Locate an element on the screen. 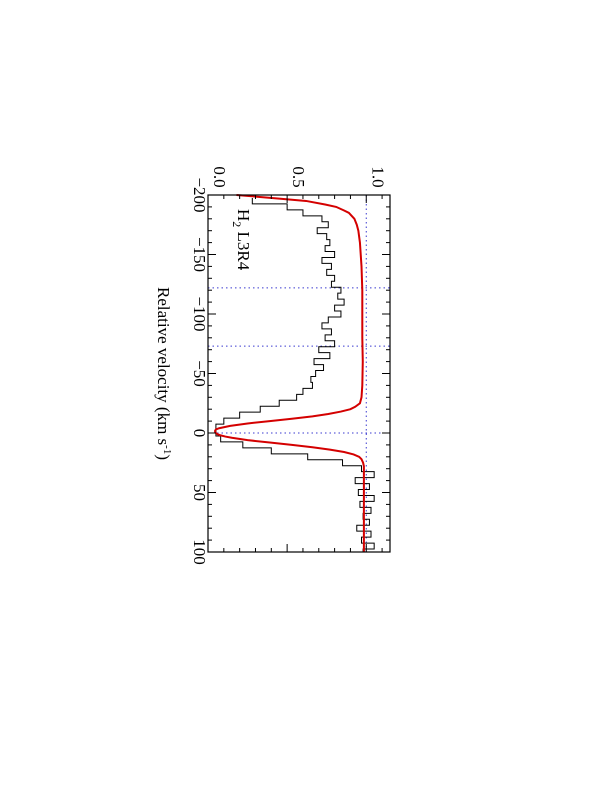  x-tick-label: −100 is located at coordinates (199, 313).